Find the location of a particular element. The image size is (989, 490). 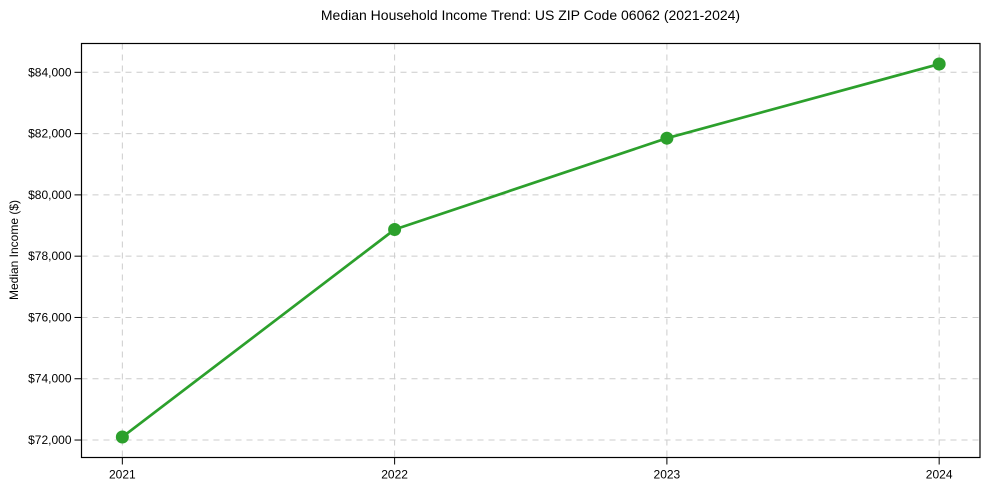

data-point-2024 is located at coordinates (939, 64).